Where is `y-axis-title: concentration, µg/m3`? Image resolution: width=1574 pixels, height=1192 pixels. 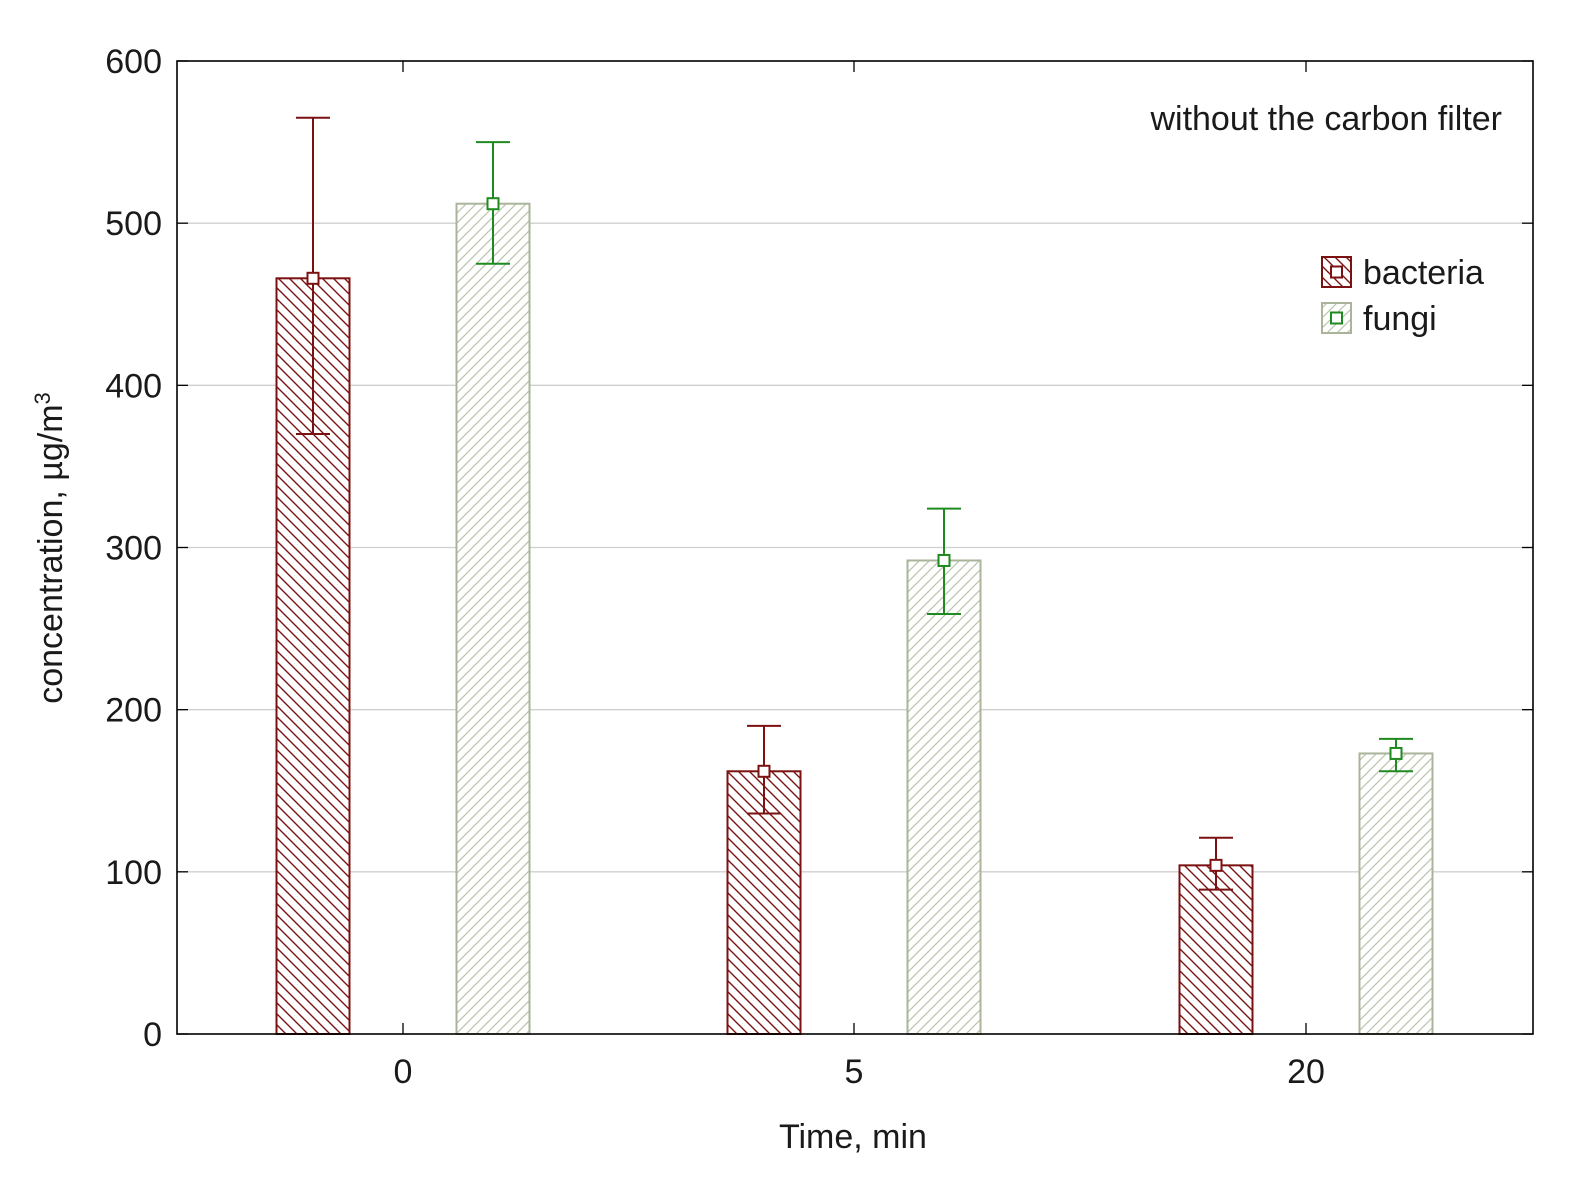 y-axis-title: concentration, µg/m3 is located at coordinates (50, 548).